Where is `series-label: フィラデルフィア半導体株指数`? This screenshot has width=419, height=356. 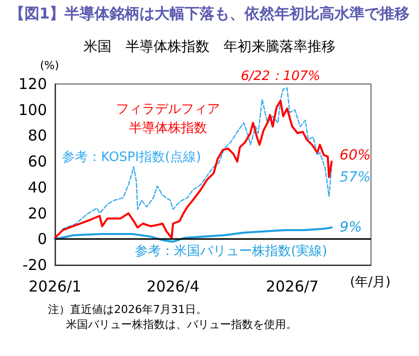 series-label: フィラデルフィア半導体株指数 is located at coordinates (168, 119).